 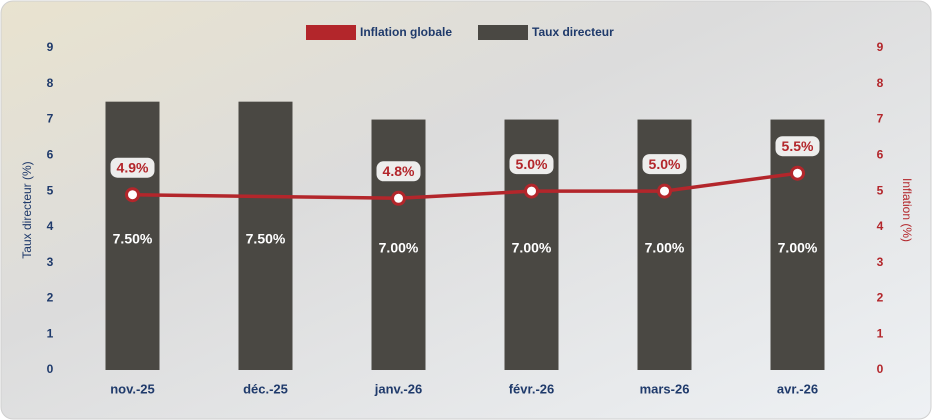 I want to click on y-tick-label: 8, so click(x=50, y=83).